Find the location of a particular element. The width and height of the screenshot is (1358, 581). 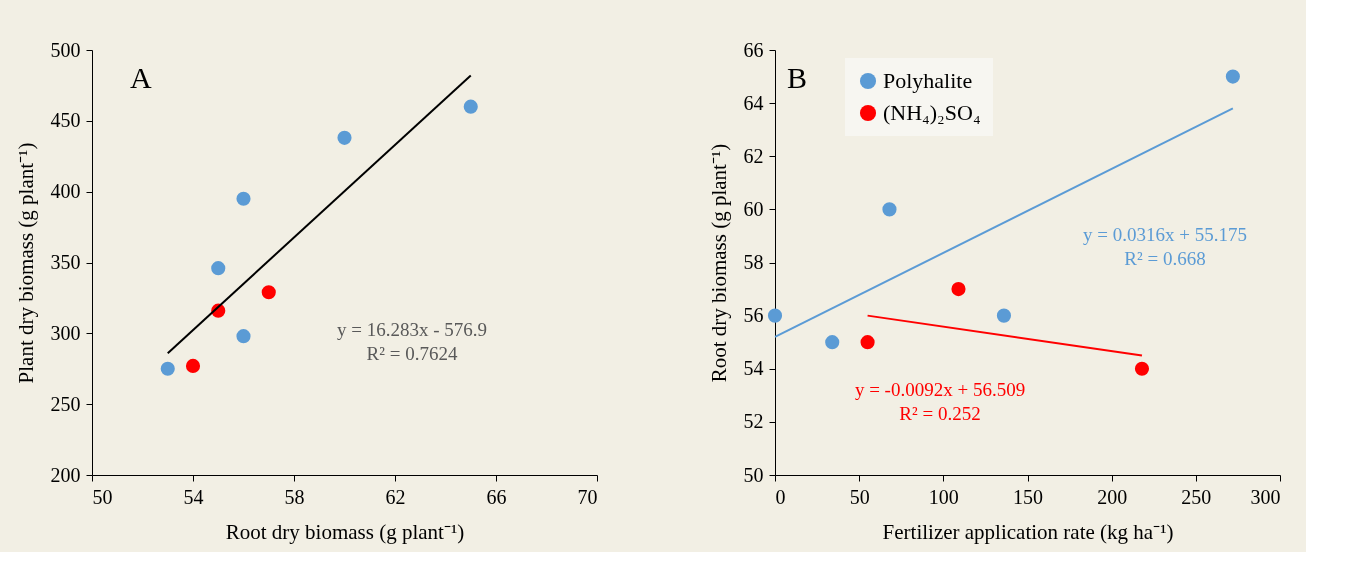

x-tick-label: 100 is located at coordinates (943, 496).